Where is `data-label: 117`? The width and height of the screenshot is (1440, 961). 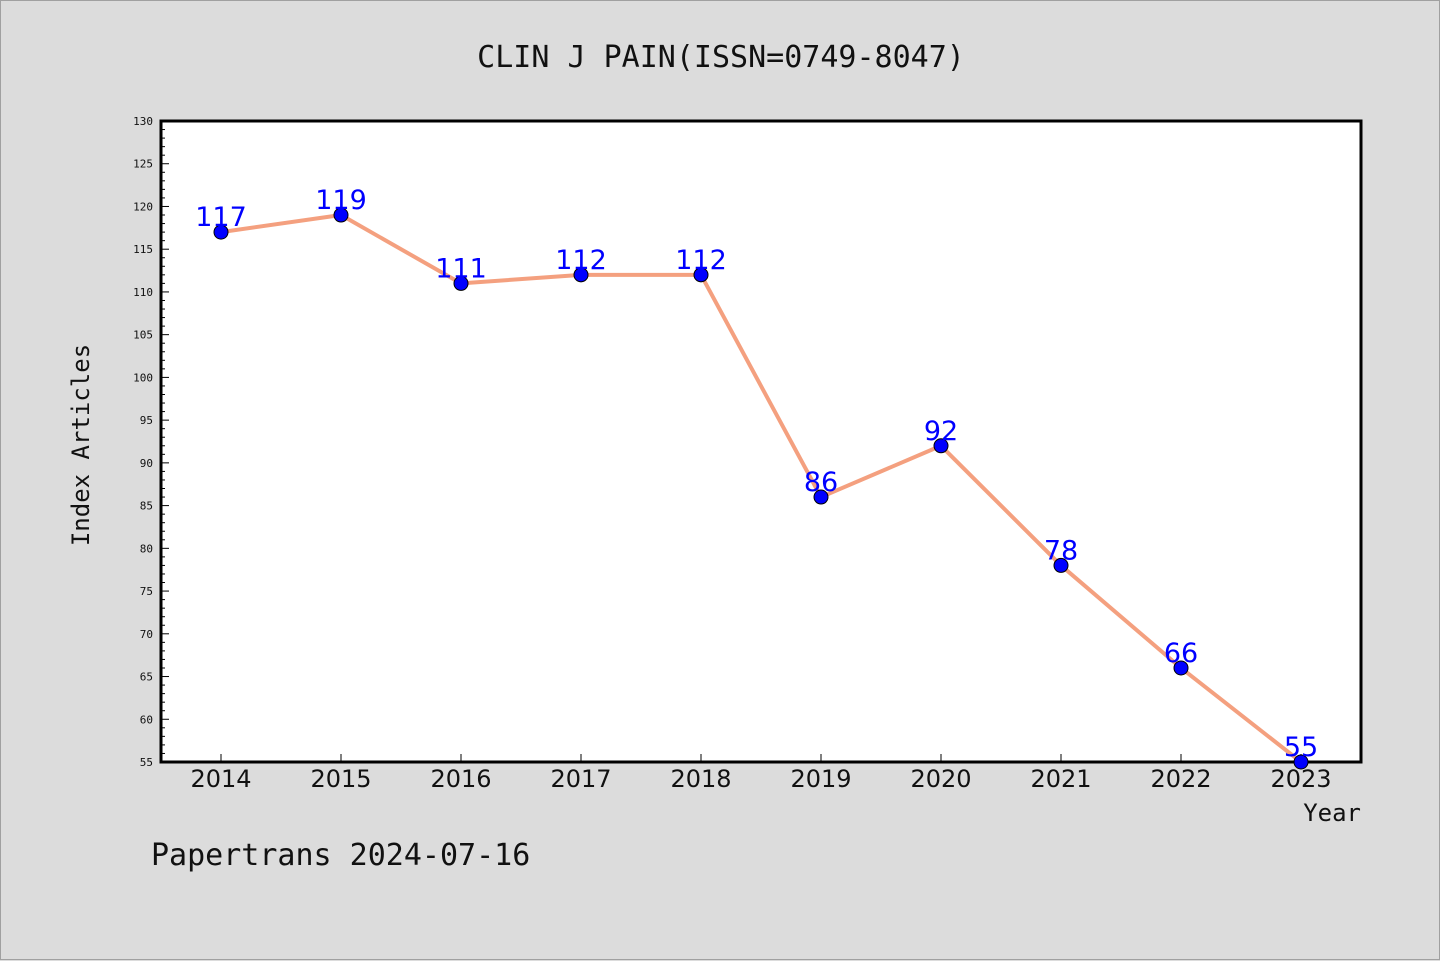
data-label: 117 is located at coordinates (221, 217).